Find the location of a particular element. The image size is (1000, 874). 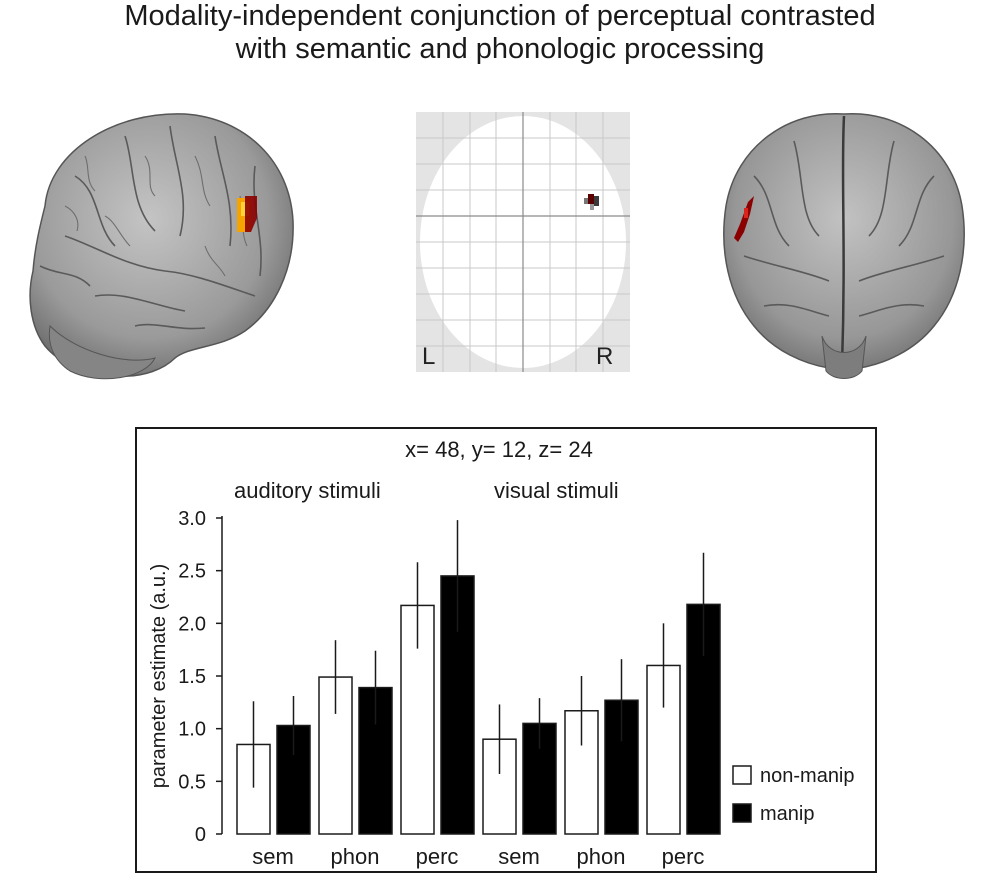

frontal-sulci is located at coordinates (844, 228).